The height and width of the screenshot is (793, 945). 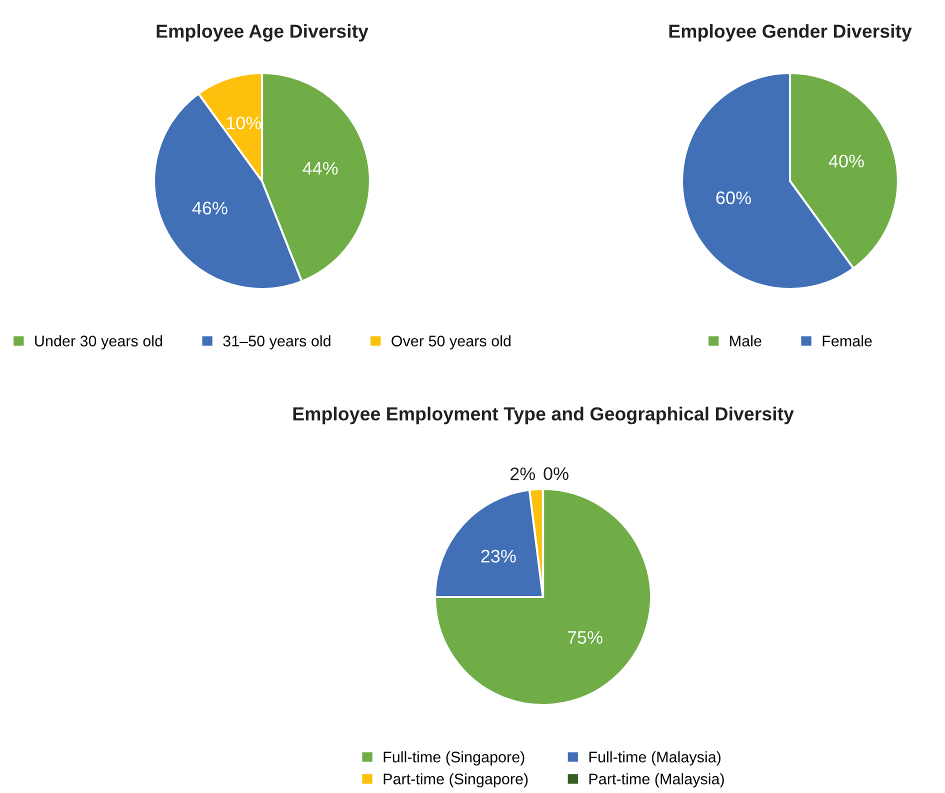 I want to click on data-label: 44%, so click(x=320, y=168).